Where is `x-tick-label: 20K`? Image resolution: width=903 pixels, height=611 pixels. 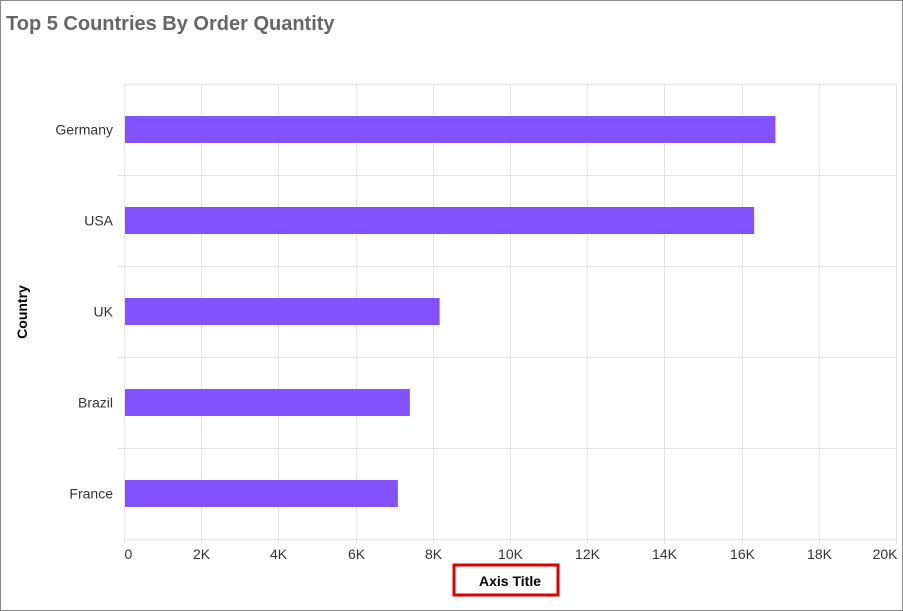 x-tick-label: 20K is located at coordinates (886, 554).